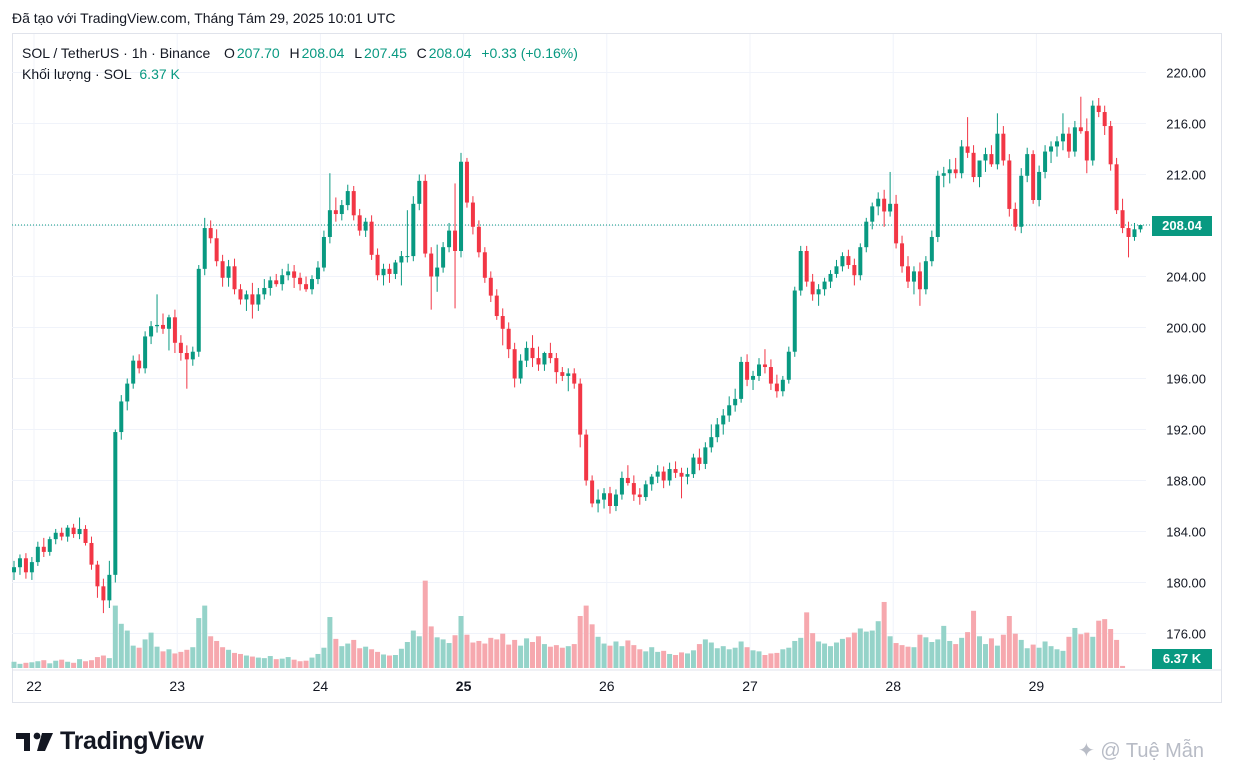  What do you see at coordinates (1182, 659) in the screenshot?
I see `last-volume-tag: 6.37 K` at bounding box center [1182, 659].